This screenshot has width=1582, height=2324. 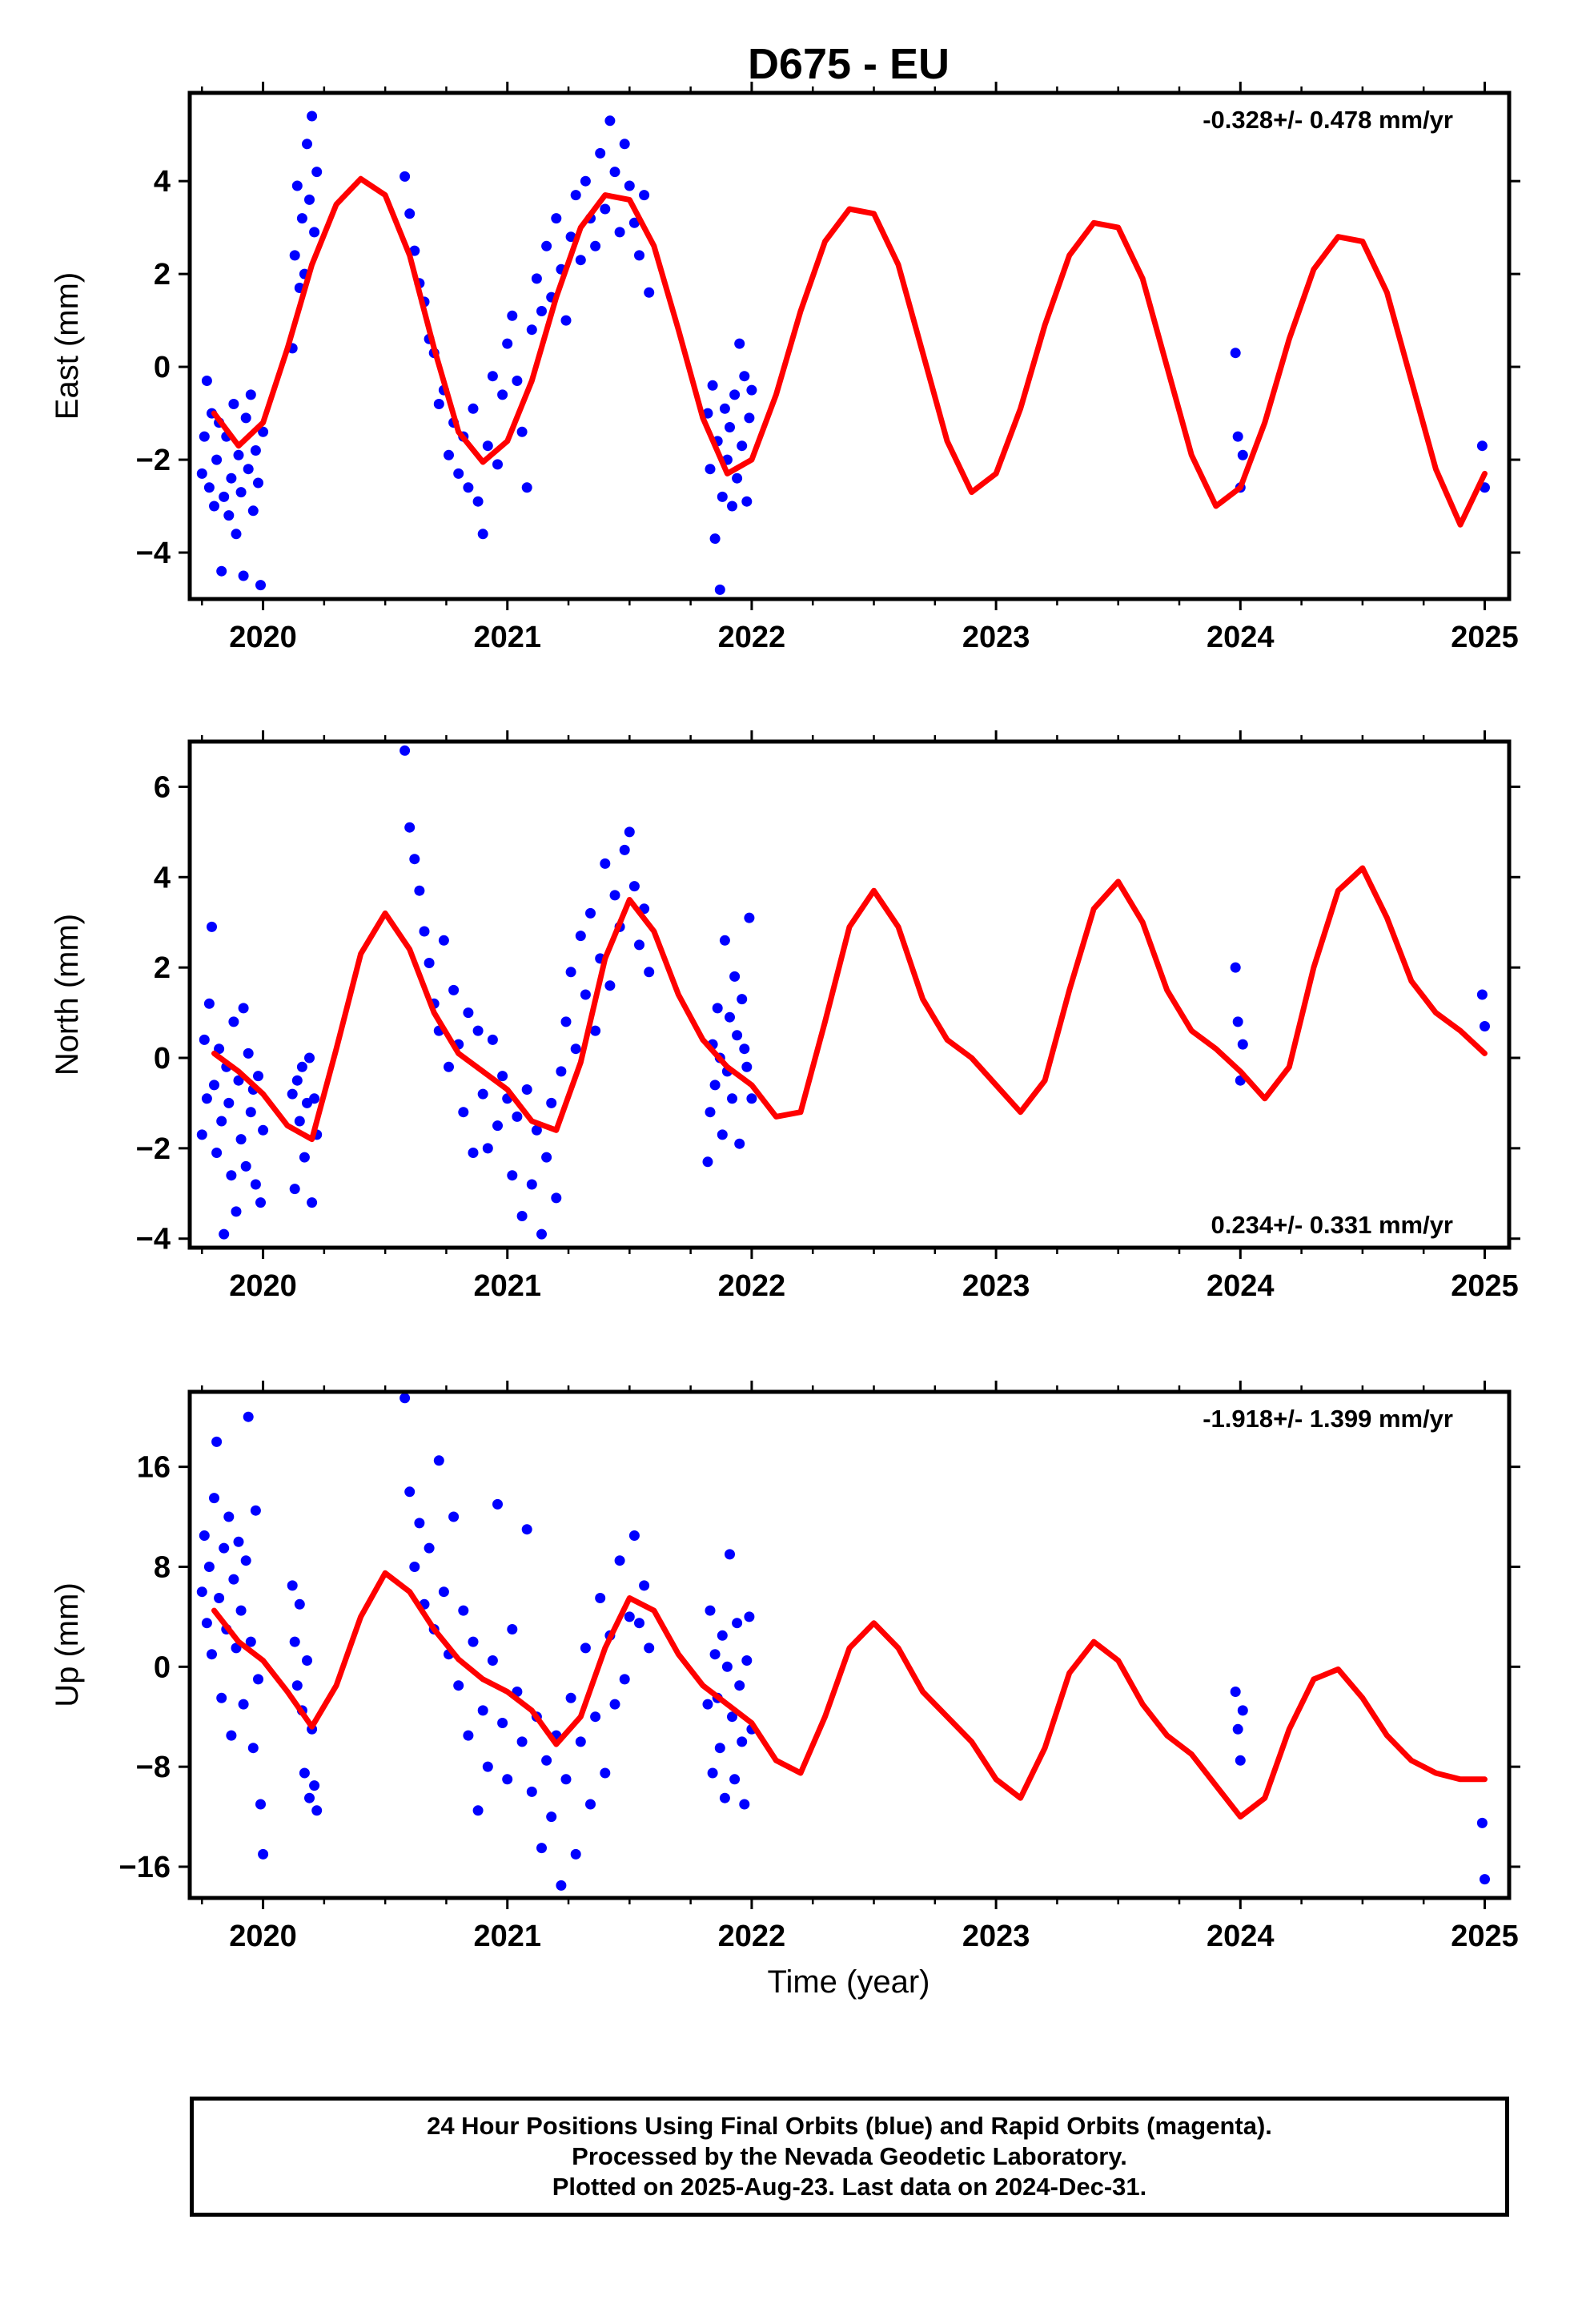 I want to click on rate-label: -0.328+/- 0.478 mm/yr, so click(x=1328, y=120).